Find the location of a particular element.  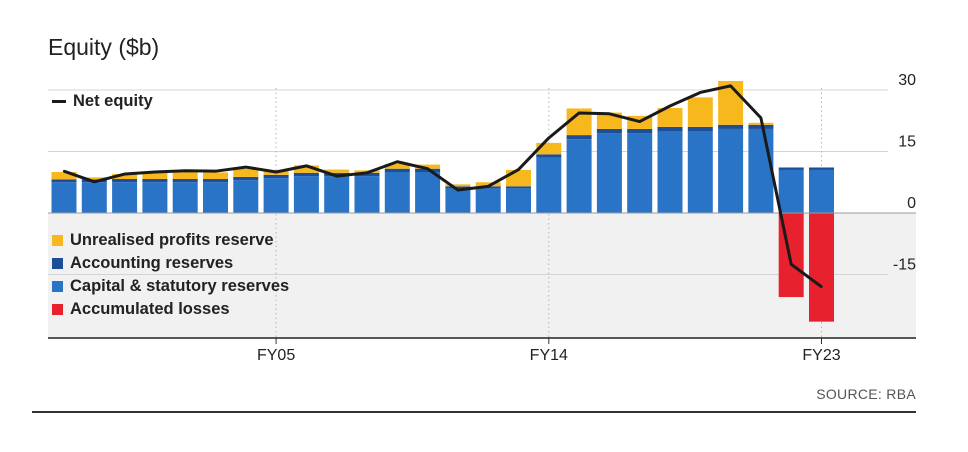

x-tick-label: FY23 is located at coordinates (821, 355).